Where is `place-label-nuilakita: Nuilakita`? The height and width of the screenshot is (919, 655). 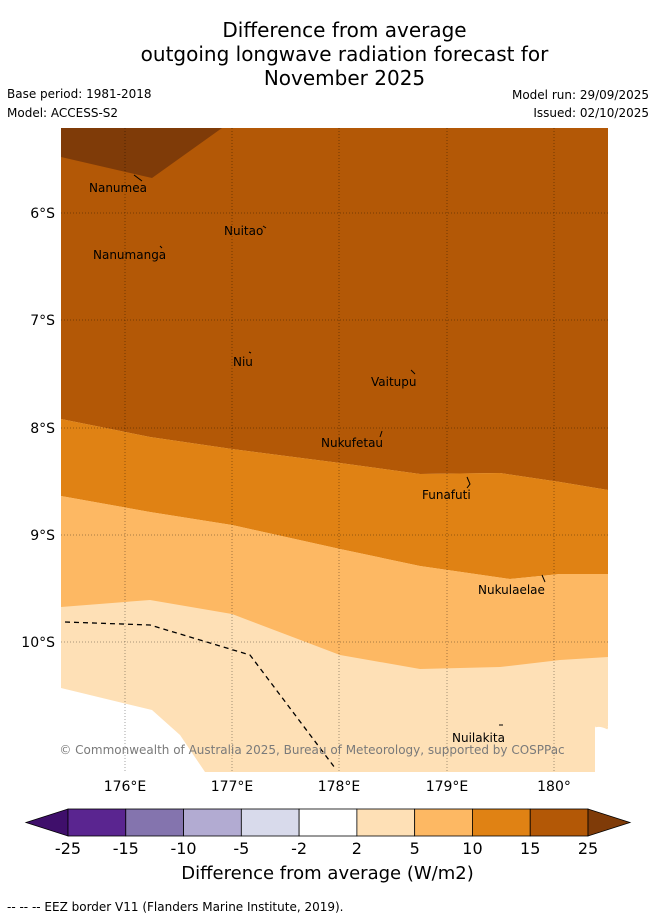 place-label-nuilakita: Nuilakita is located at coordinates (478, 738).